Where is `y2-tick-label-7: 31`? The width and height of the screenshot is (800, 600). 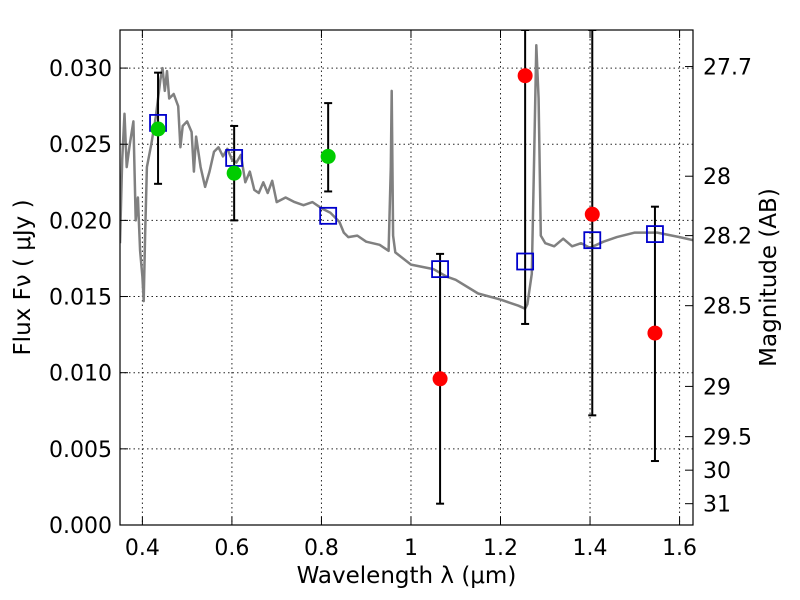
y2-tick-label-7: 31 is located at coordinates (717, 505).